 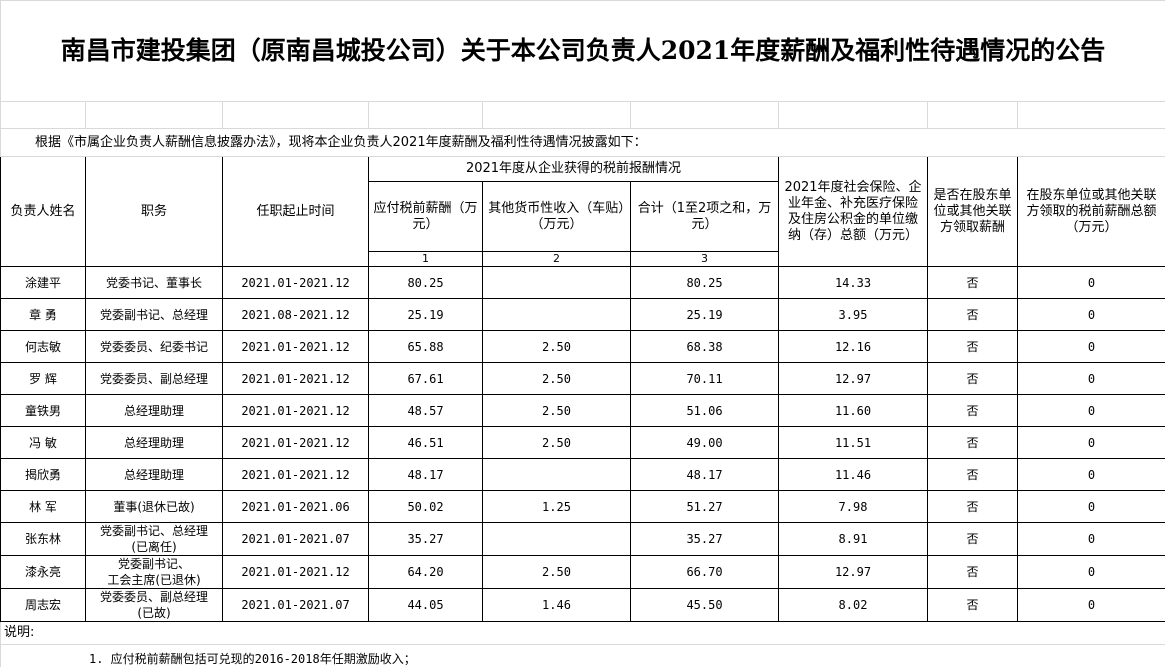 I want to click on cell: 8.02, so click(x=853, y=605).